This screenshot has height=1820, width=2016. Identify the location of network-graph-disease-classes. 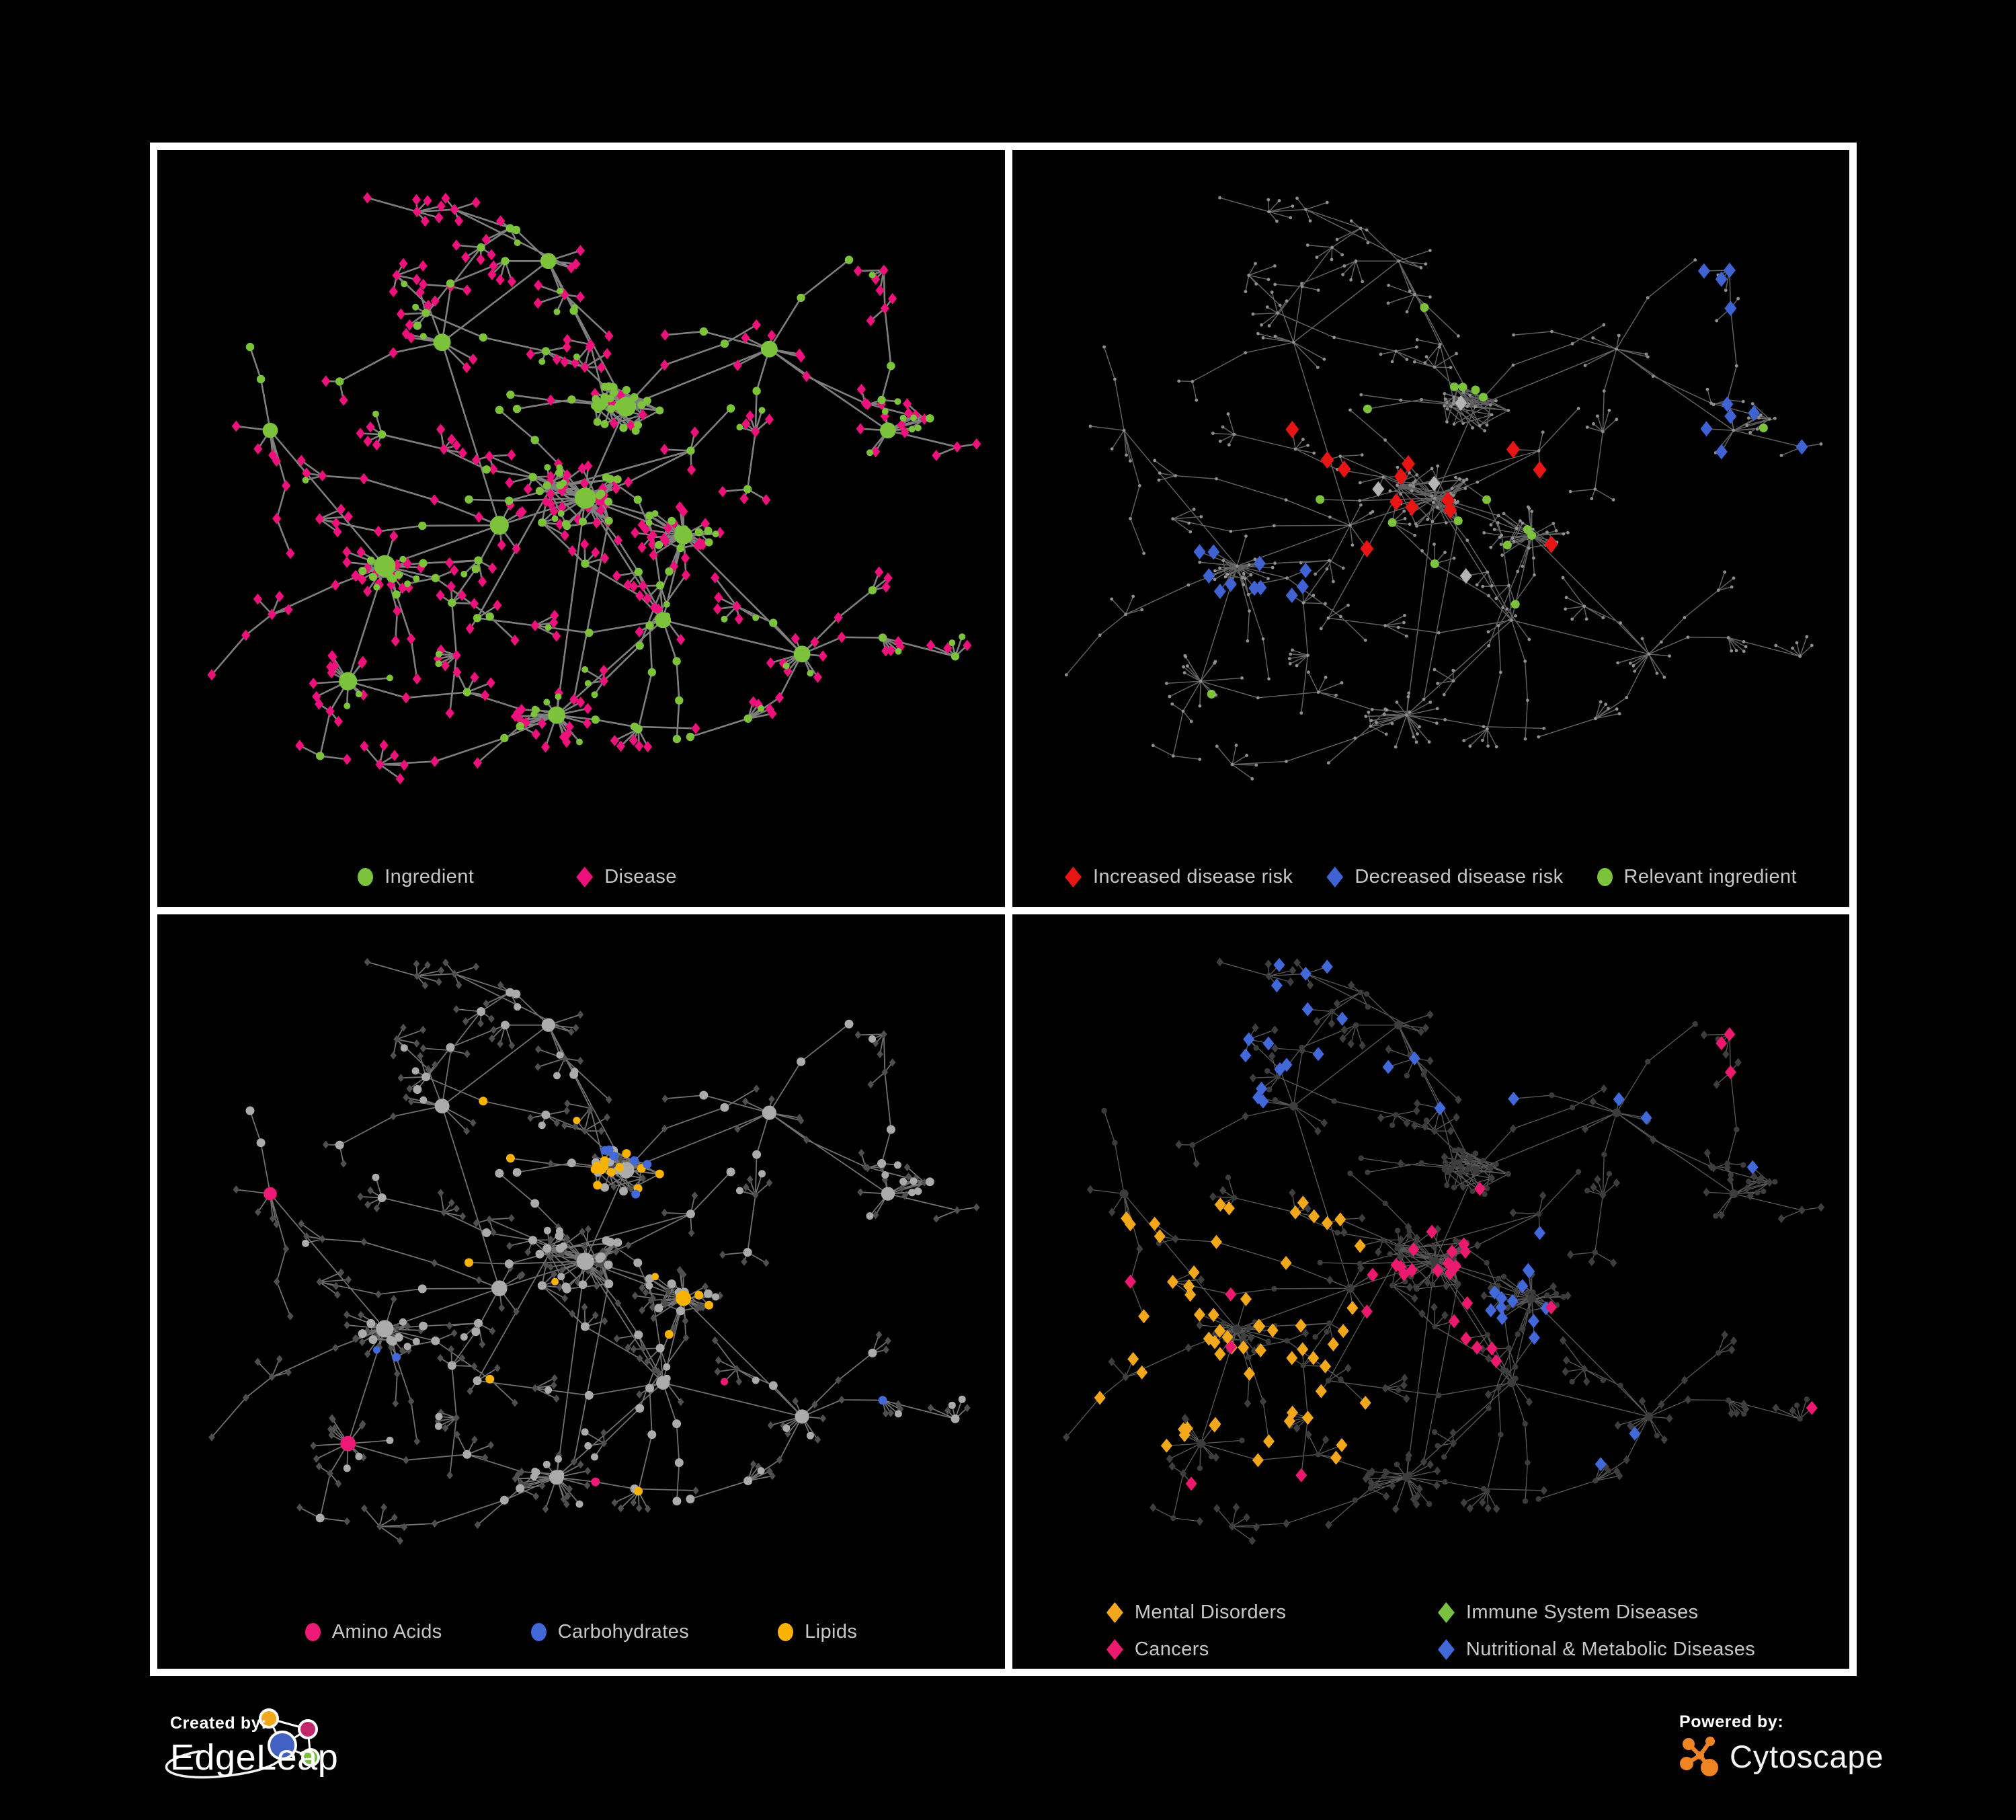
(1444, 1251).